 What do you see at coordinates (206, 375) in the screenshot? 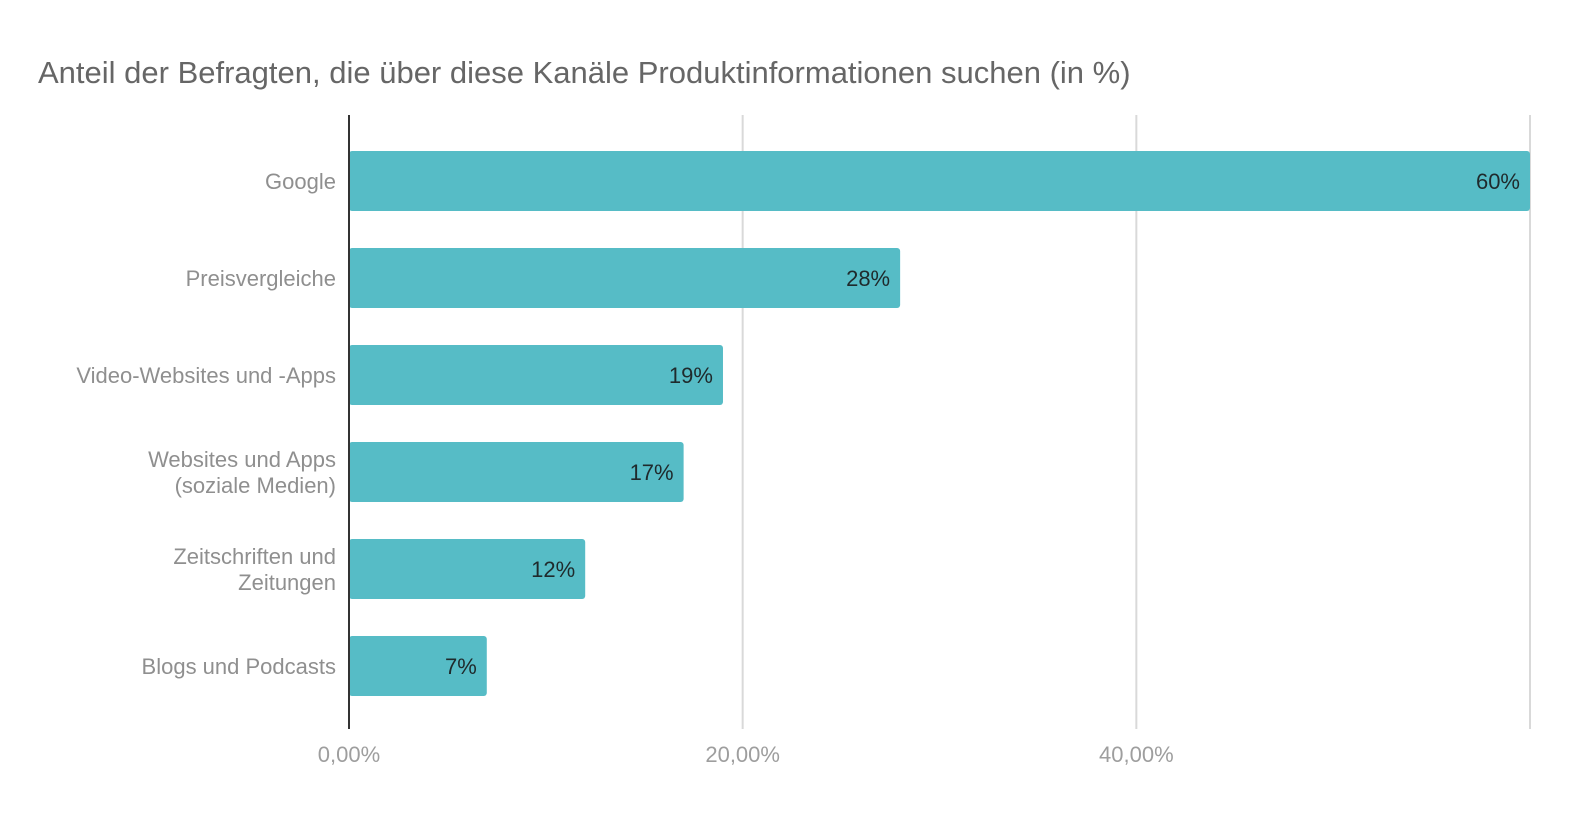
I see `category-label: Video-Websites und -Apps` at bounding box center [206, 375].